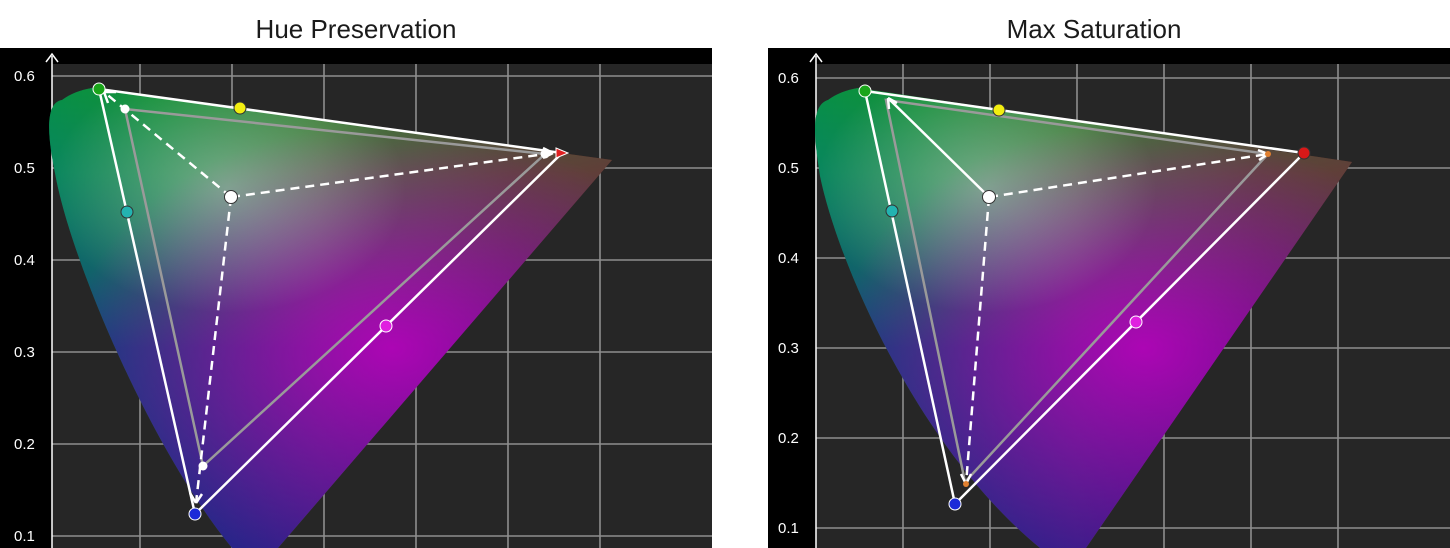  Describe the element at coordinates (1268, 154) in the screenshot. I see `mapped-red-point` at that location.